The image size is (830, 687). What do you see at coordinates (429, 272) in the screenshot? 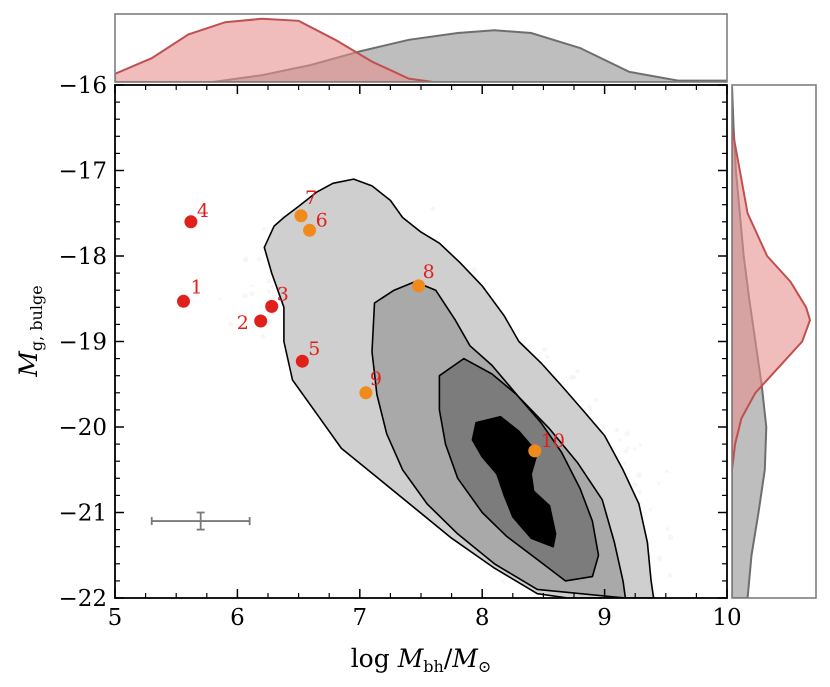
I see `galaxy-label-8: 8` at bounding box center [429, 272].